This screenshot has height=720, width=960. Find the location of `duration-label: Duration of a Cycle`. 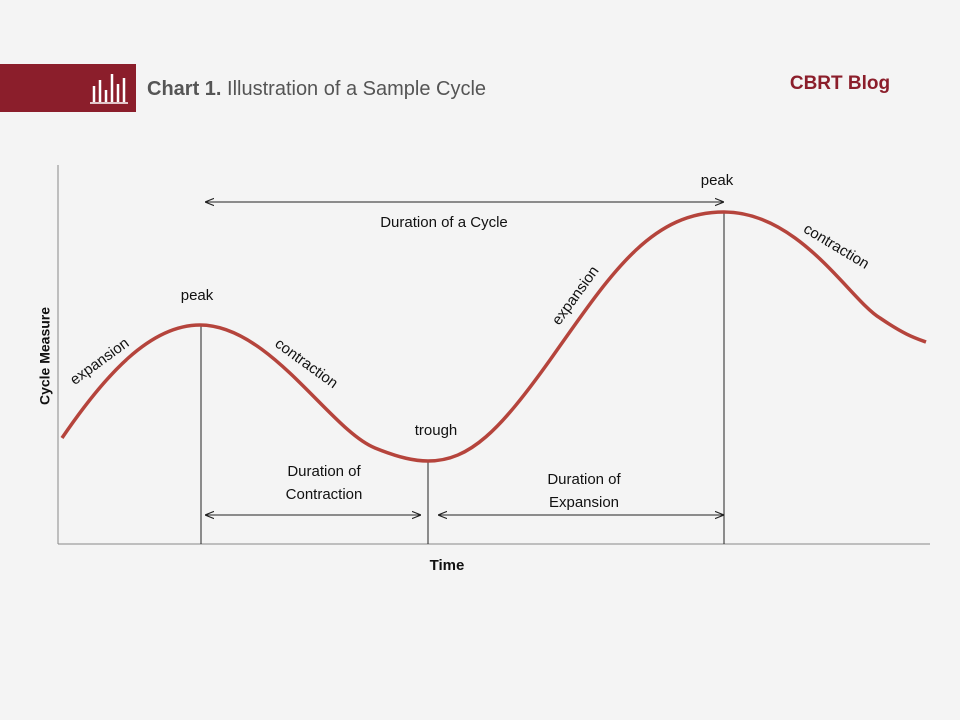

duration-label: Duration of a Cycle is located at coordinates (444, 222).